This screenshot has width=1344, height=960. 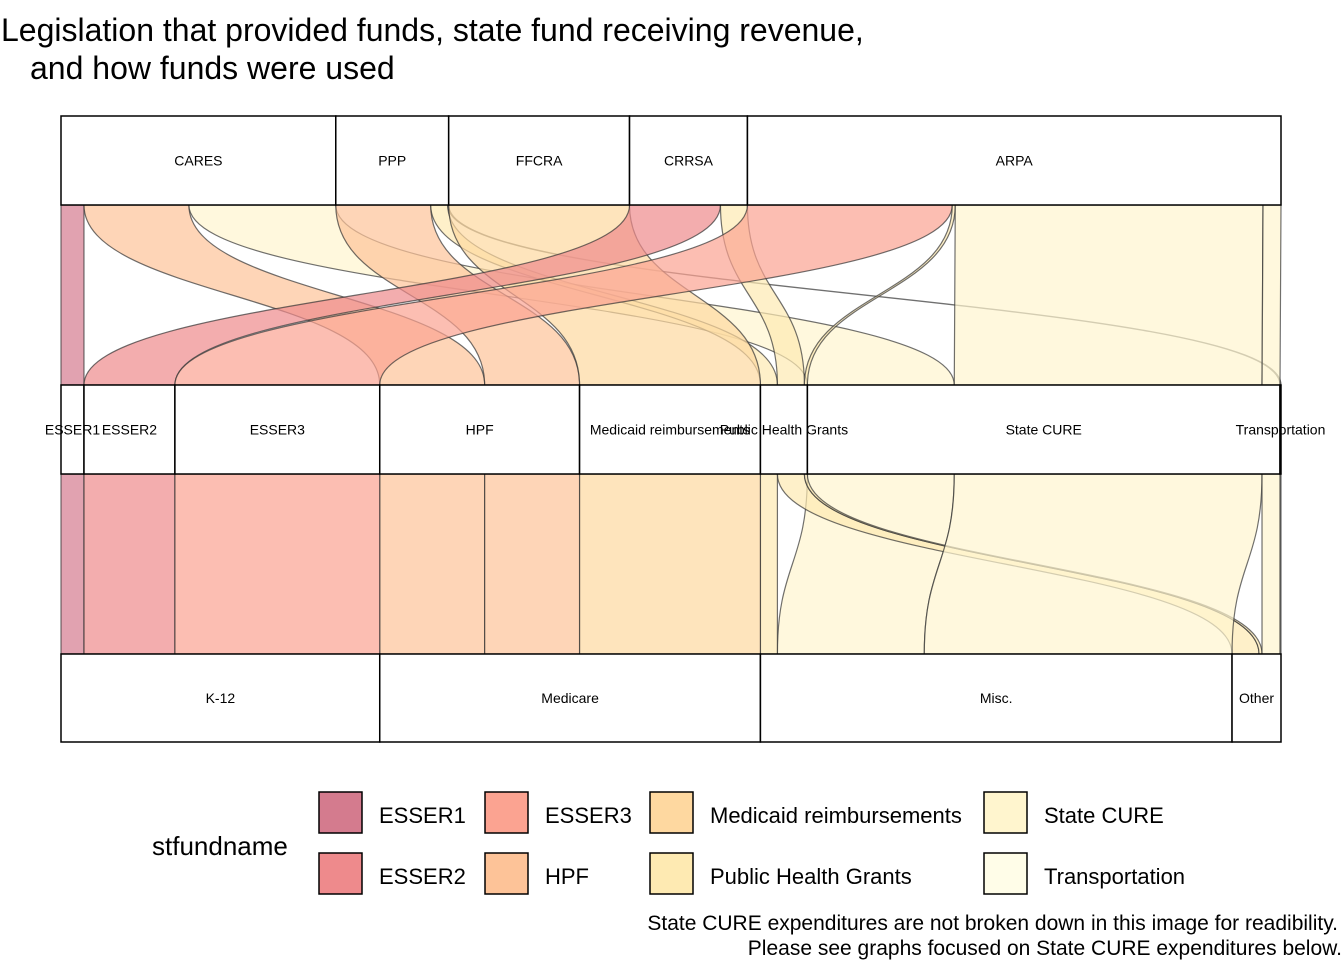 I want to click on stratum-state-cure, so click(x=1043, y=429).